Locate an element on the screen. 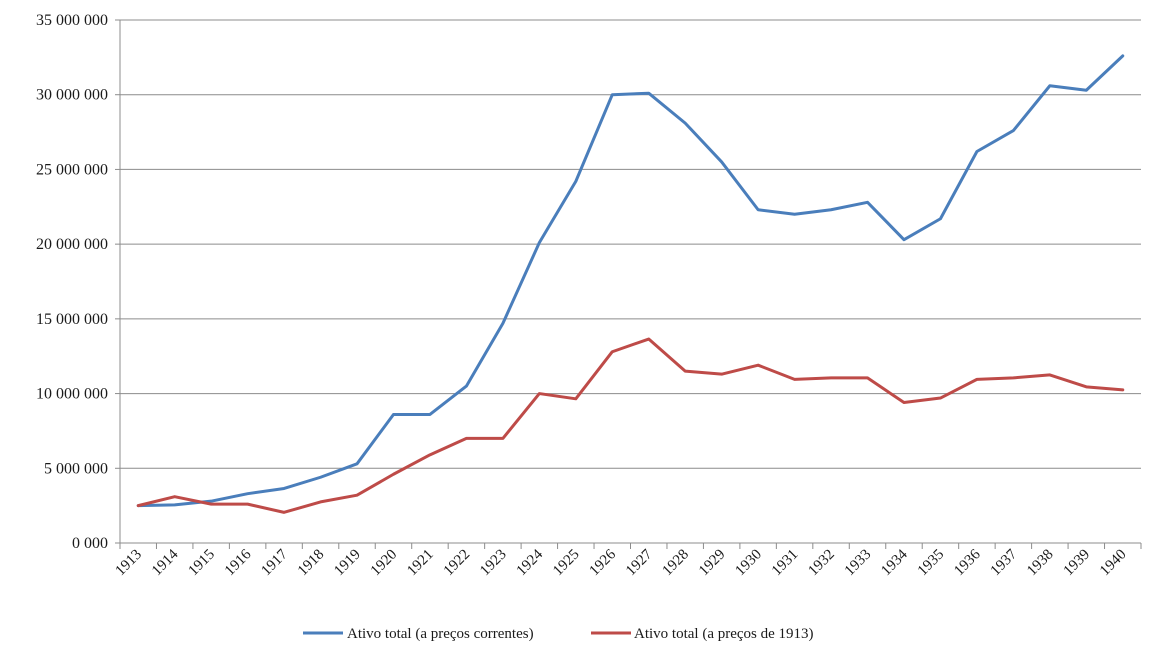  x-tick-label: 1938 is located at coordinates (1040, 563).